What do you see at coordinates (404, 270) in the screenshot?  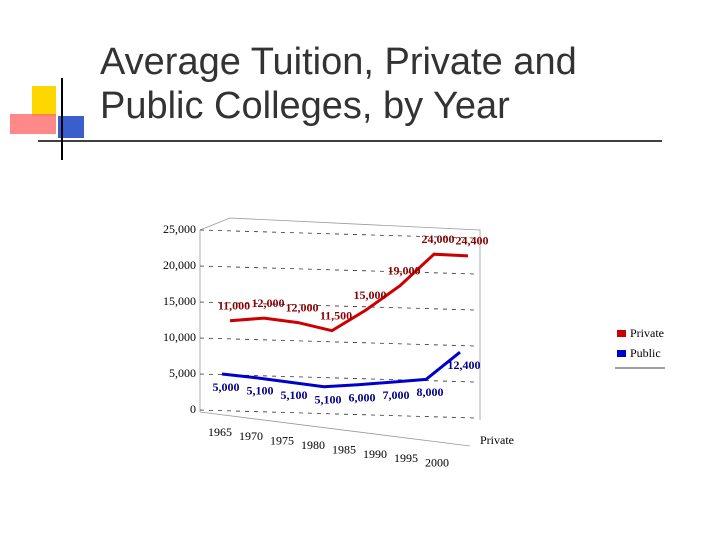 I see `data-label: 19,000` at bounding box center [404, 270].